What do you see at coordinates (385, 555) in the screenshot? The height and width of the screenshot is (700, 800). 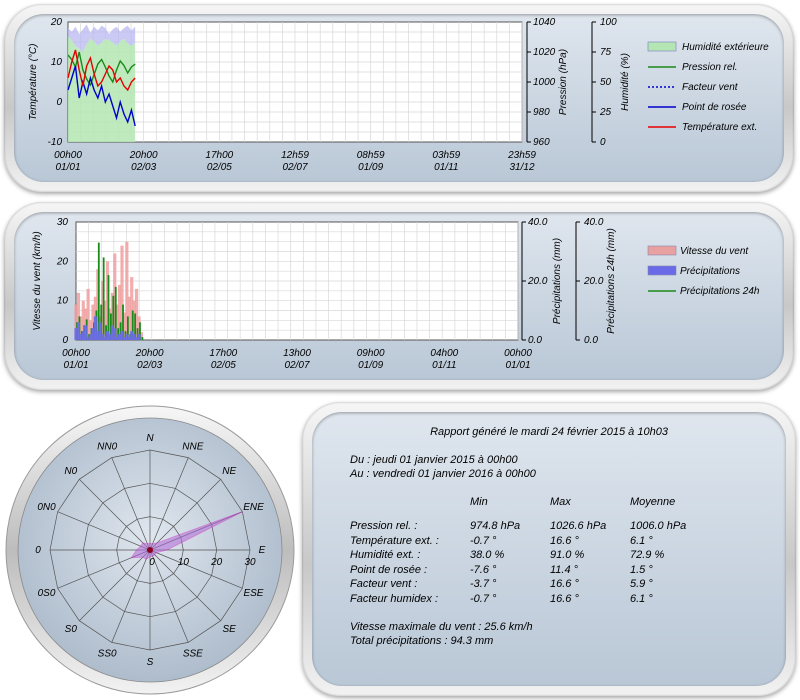 I see `report-cell-label: Humidité ext. :` at bounding box center [385, 555].